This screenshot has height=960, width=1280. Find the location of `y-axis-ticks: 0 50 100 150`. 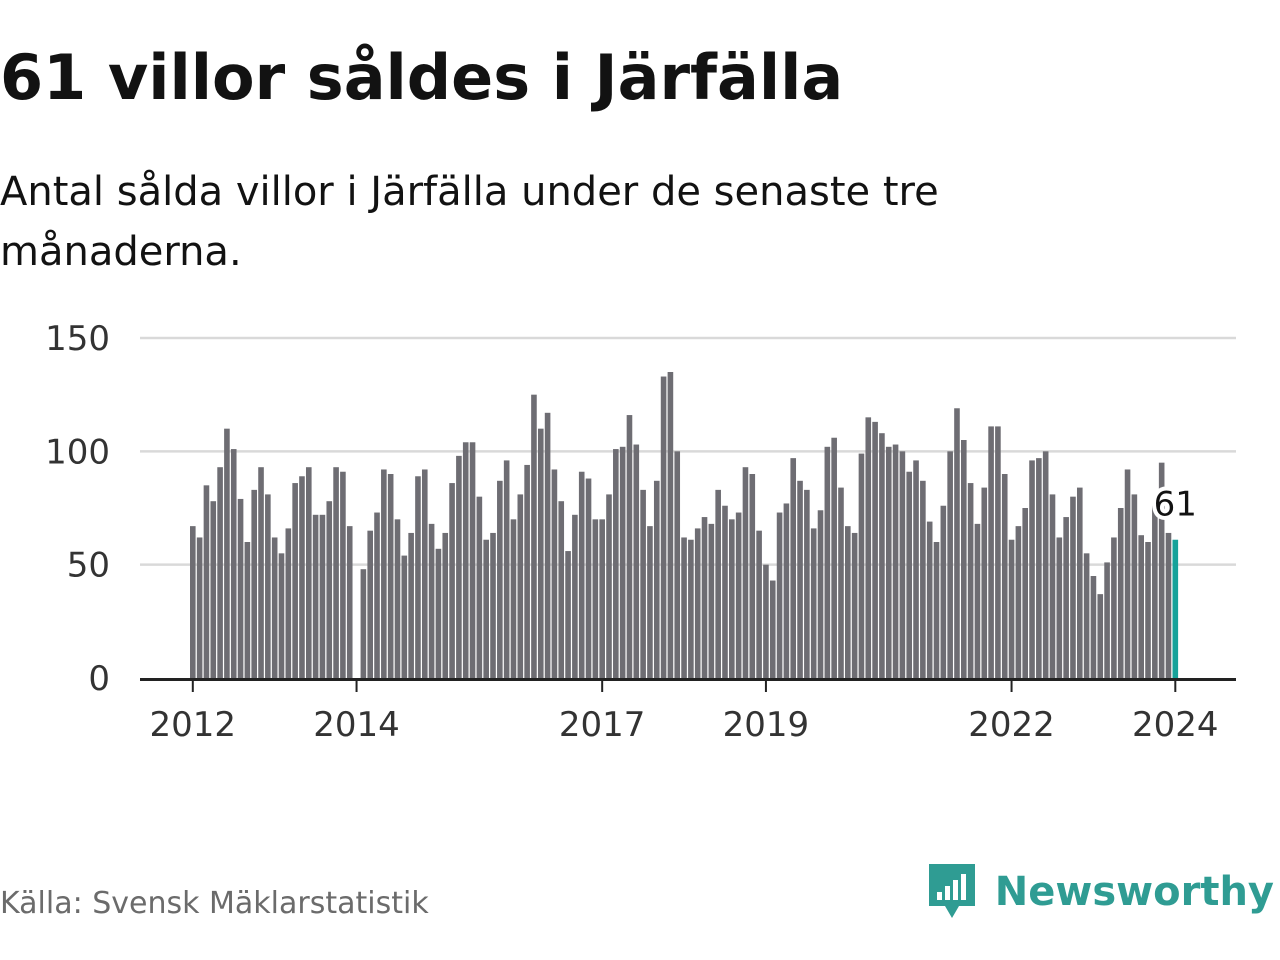

y-axis-ticks: 0 50 100 150 is located at coordinates (77, 509).